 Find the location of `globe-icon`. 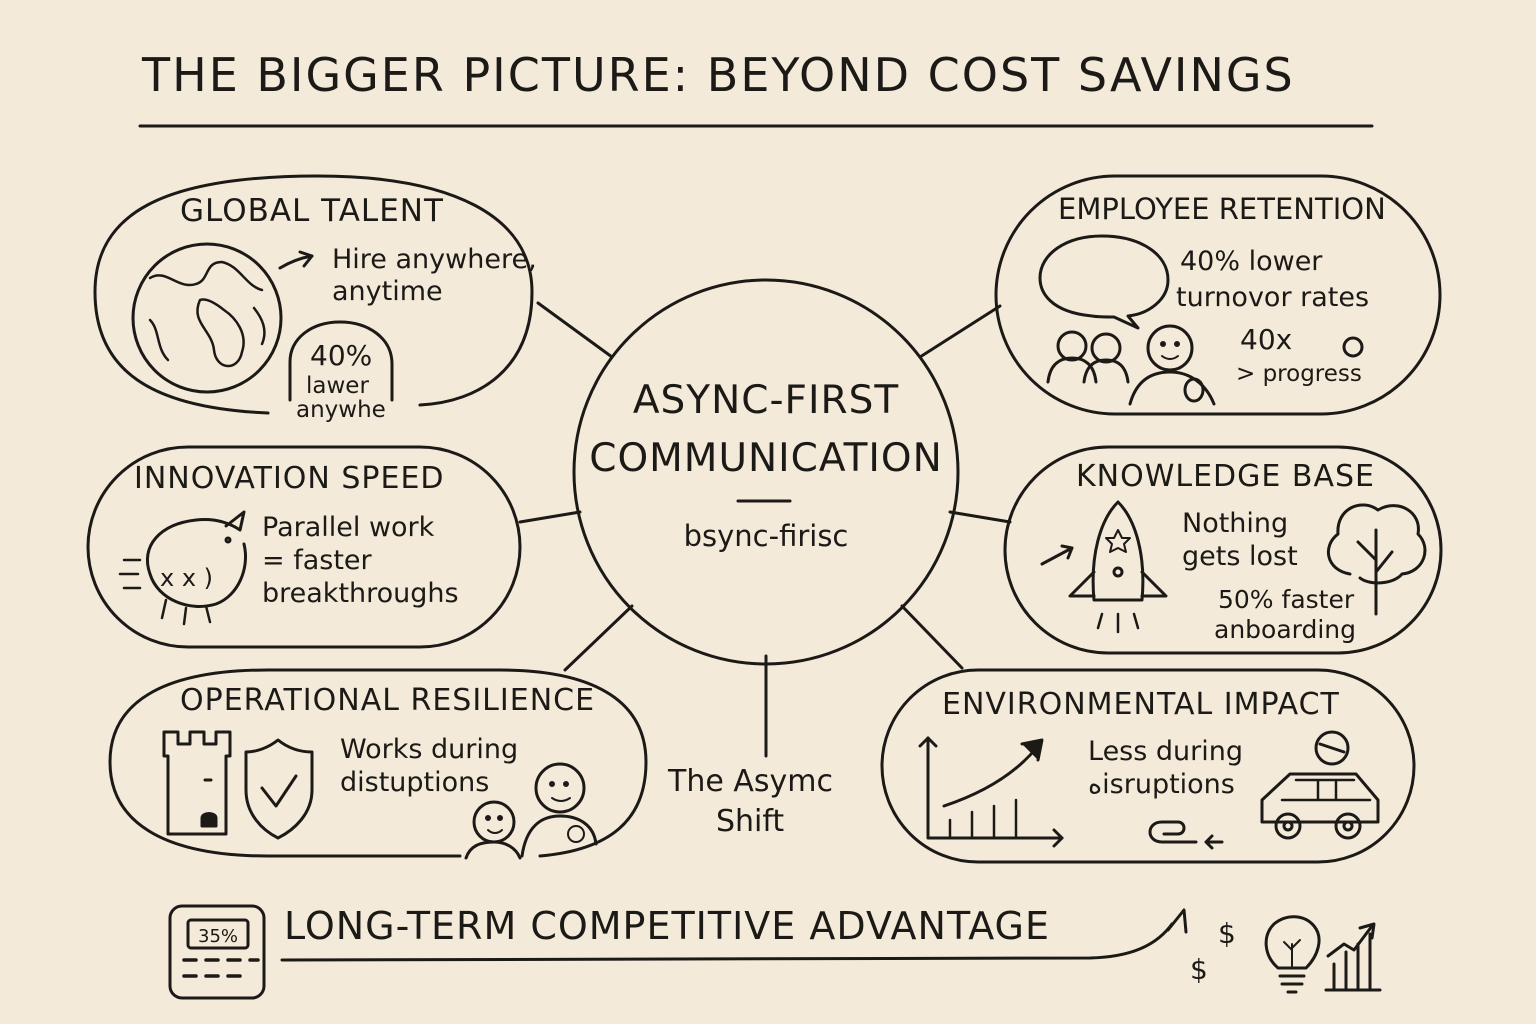

globe-icon is located at coordinates (207, 318).